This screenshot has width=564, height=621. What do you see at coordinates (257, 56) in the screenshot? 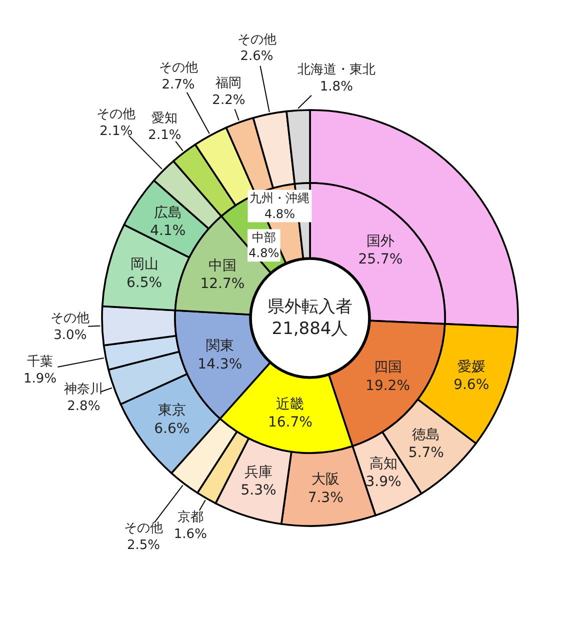
I see `data-label: 2.6%` at bounding box center [257, 56].